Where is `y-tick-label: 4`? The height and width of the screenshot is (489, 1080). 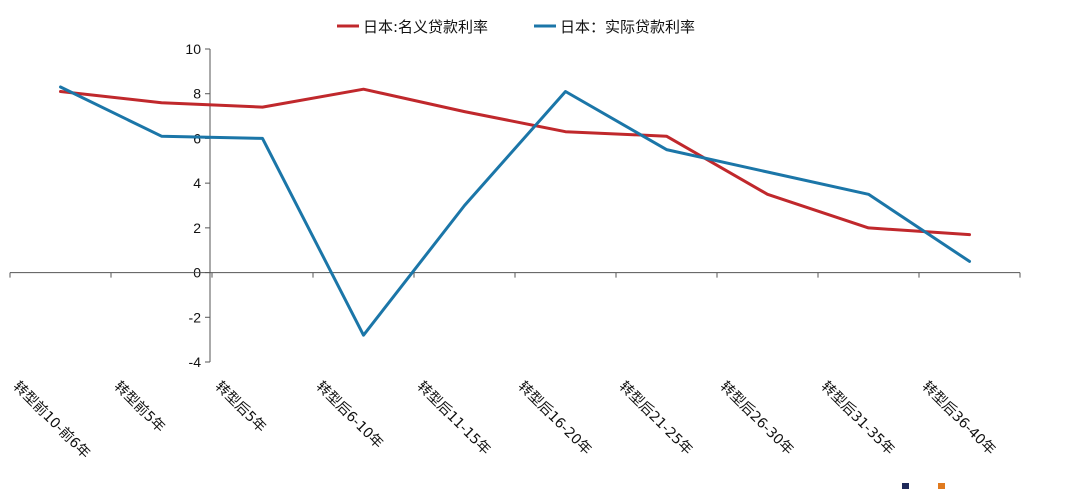 y-tick-label: 4 is located at coordinates (197, 183).